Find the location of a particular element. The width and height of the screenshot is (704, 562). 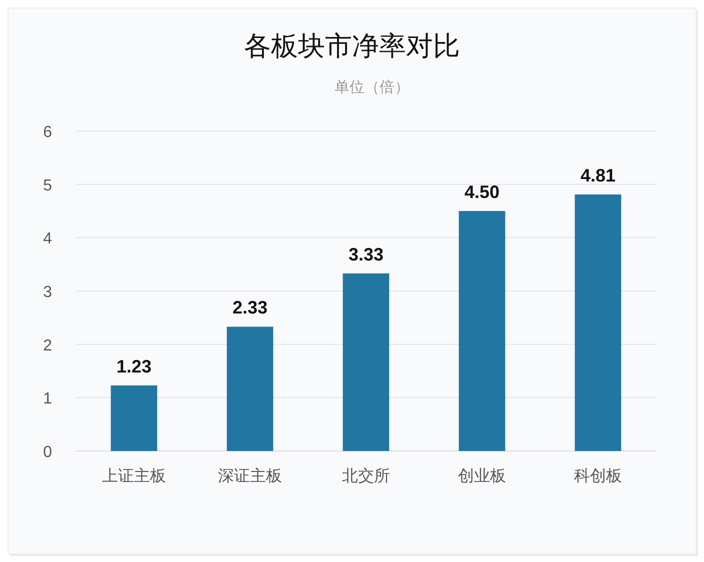

x-tick-label: 科创板 is located at coordinates (598, 476).